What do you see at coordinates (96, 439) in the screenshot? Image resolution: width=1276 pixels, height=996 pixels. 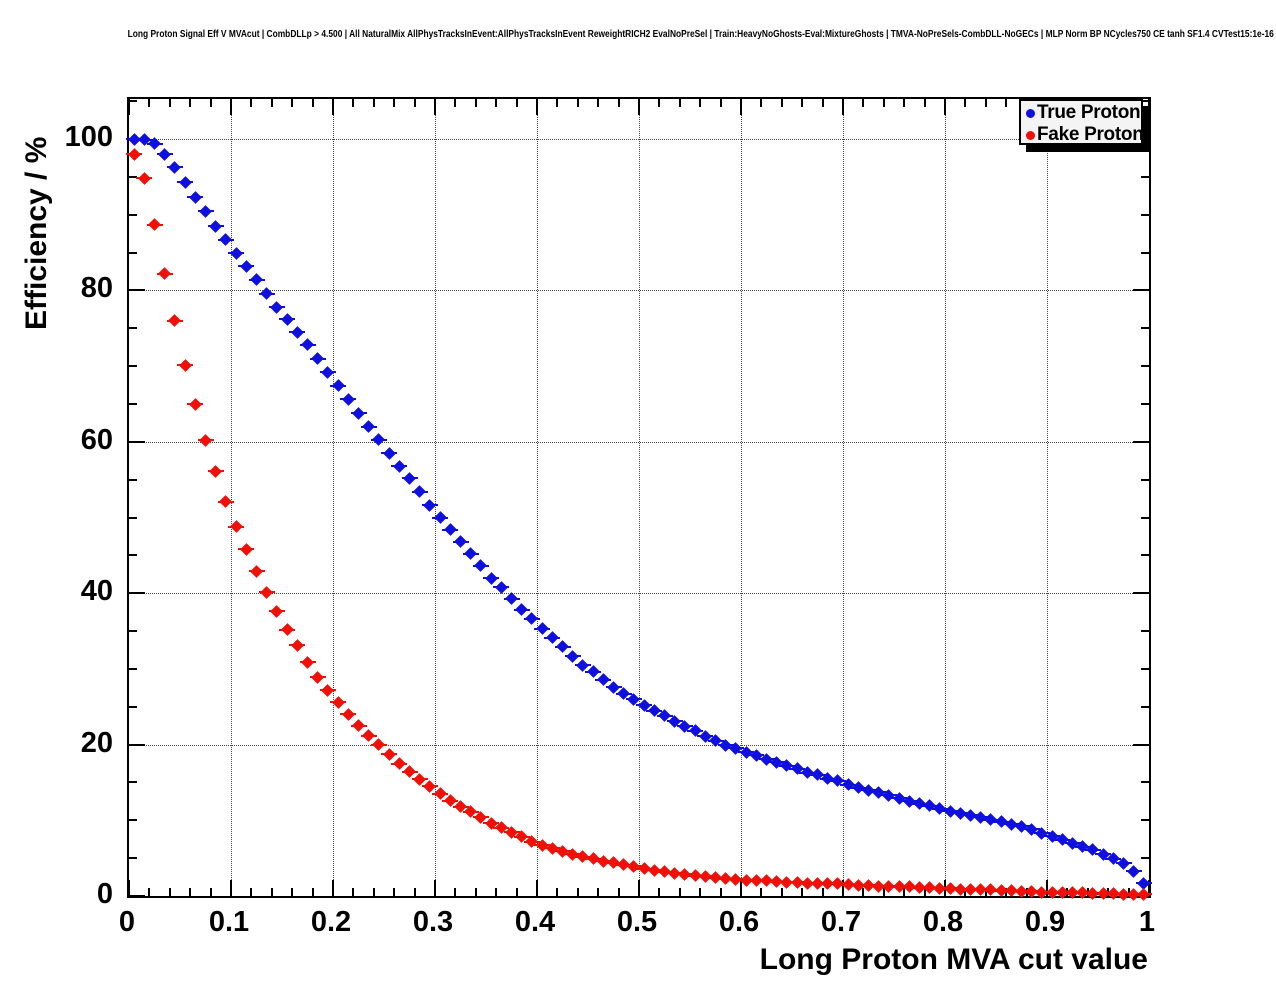 I see `y-tick-label: 60` at bounding box center [96, 439].